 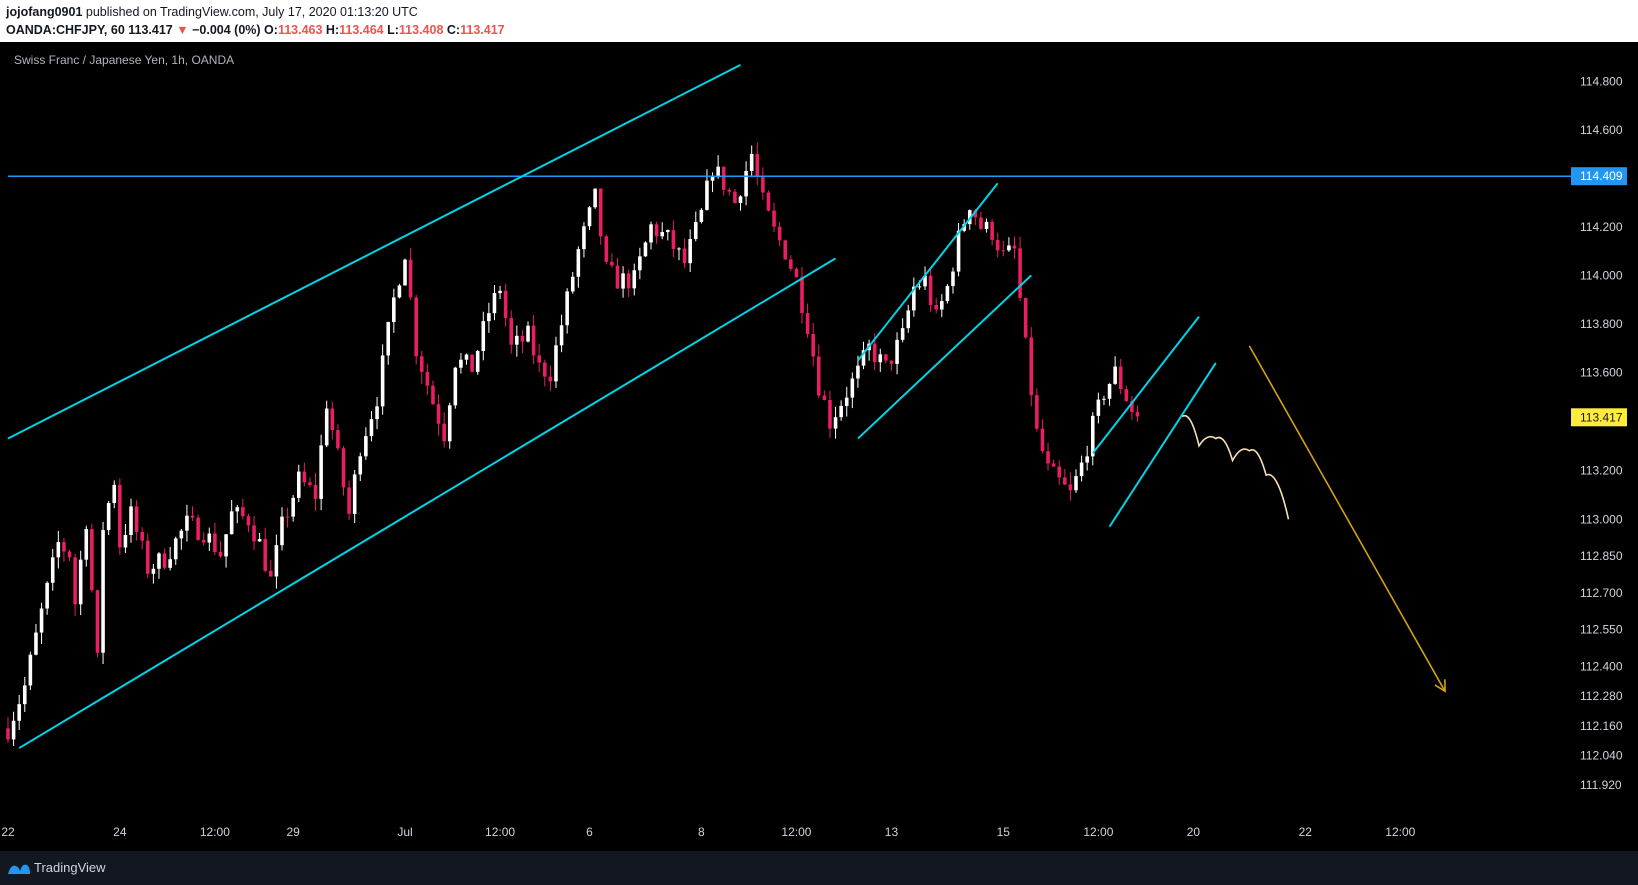 I want to click on channel-line-flag1-upper, so click(x=928, y=272).